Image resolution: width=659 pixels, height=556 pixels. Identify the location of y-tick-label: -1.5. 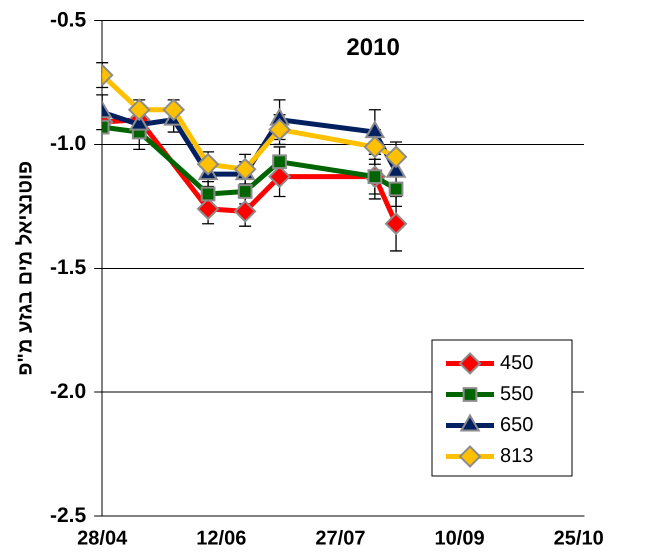
(68, 268).